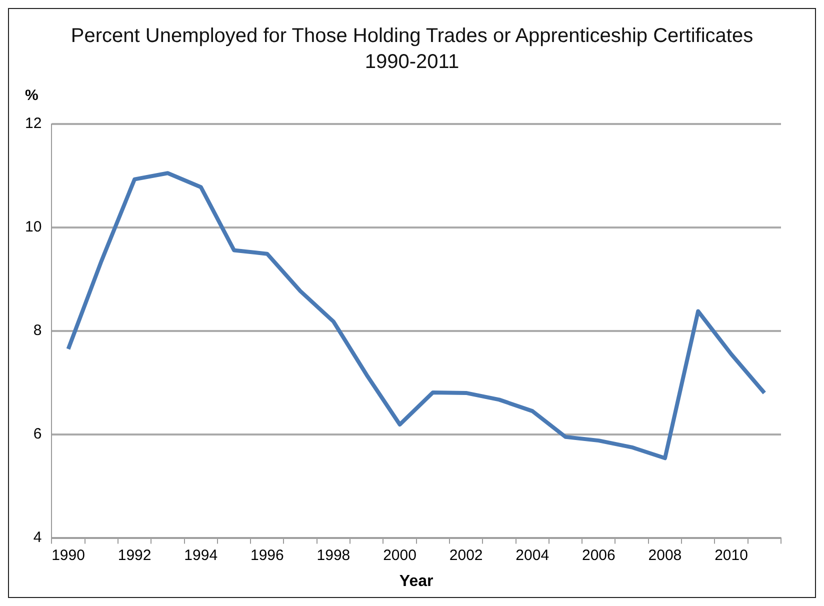 The width and height of the screenshot is (824, 606). I want to click on y-tick-label: 8, so click(37, 331).